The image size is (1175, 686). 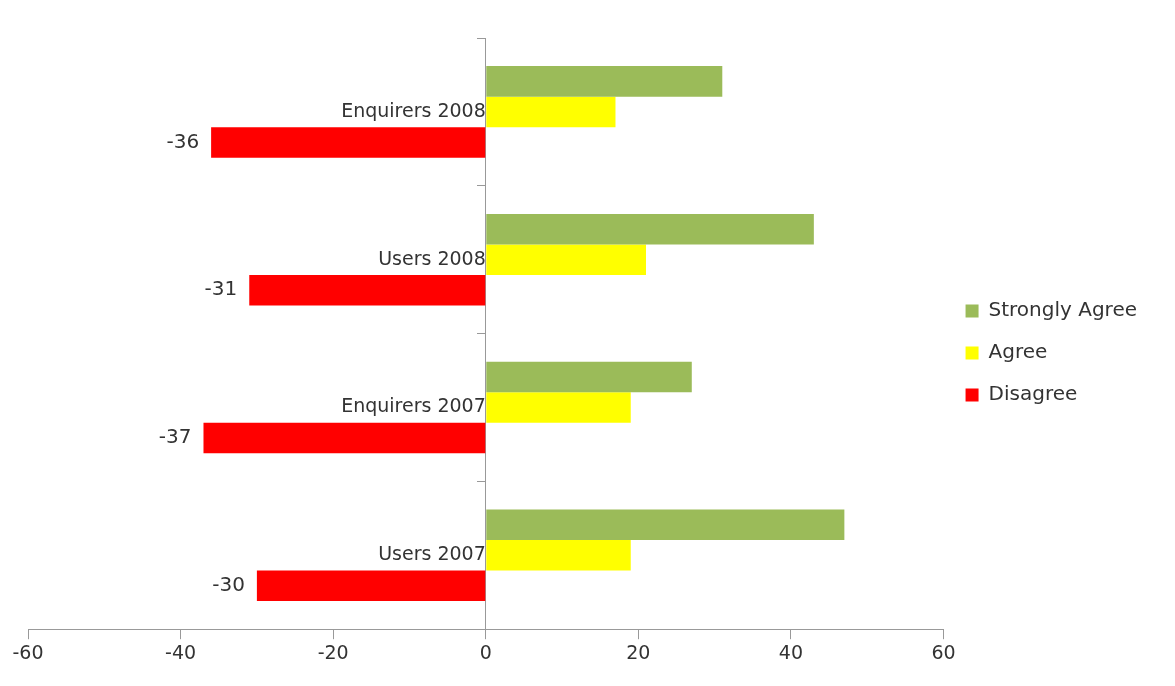 I want to click on x-tick-label: 40, so click(x=791, y=651).